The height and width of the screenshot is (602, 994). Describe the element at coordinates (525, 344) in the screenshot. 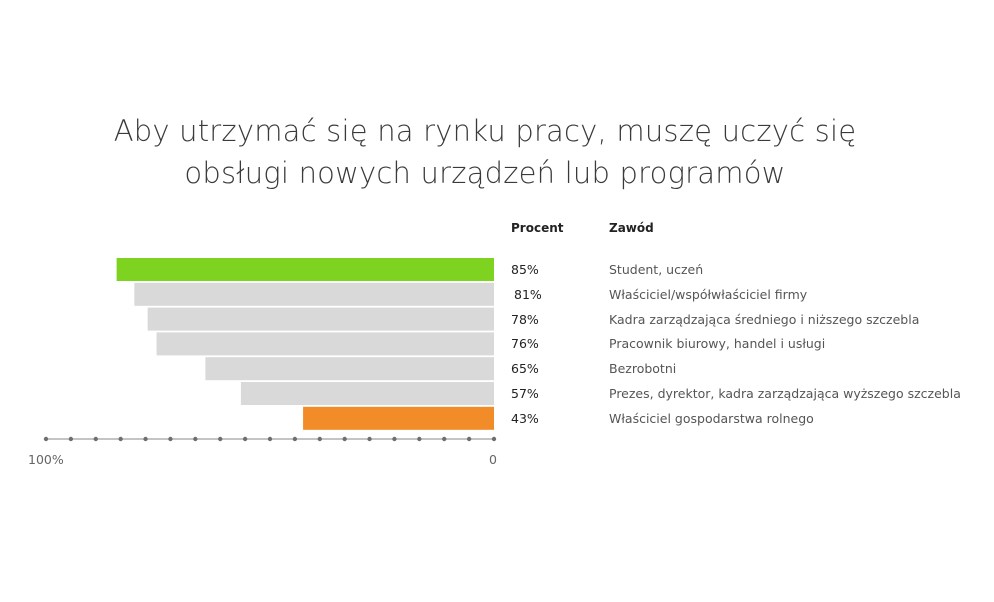

I see `value-label-4: 76%` at that location.